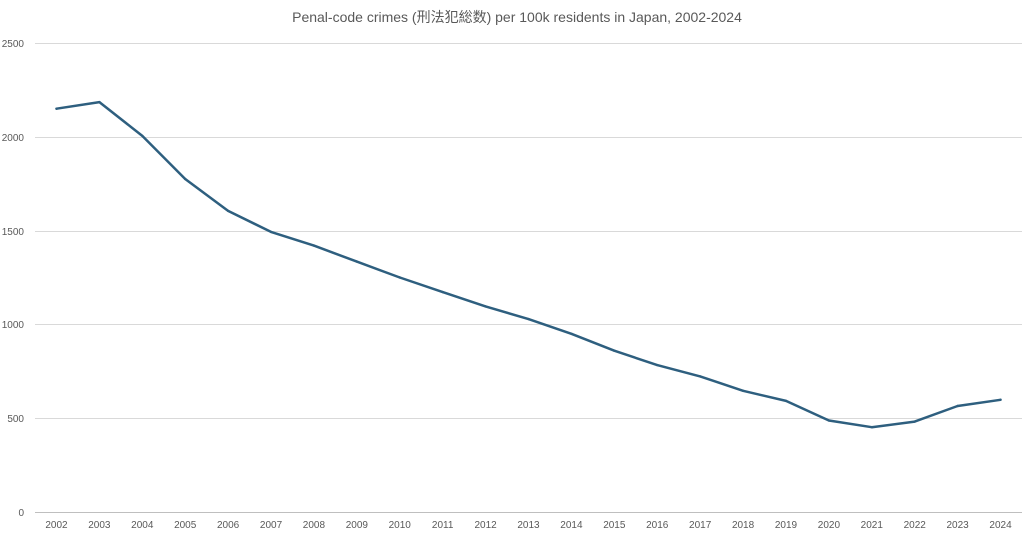 The width and height of the screenshot is (1024, 538). Describe the element at coordinates (657, 525) in the screenshot. I see `x-tick-label: 2016` at that location.